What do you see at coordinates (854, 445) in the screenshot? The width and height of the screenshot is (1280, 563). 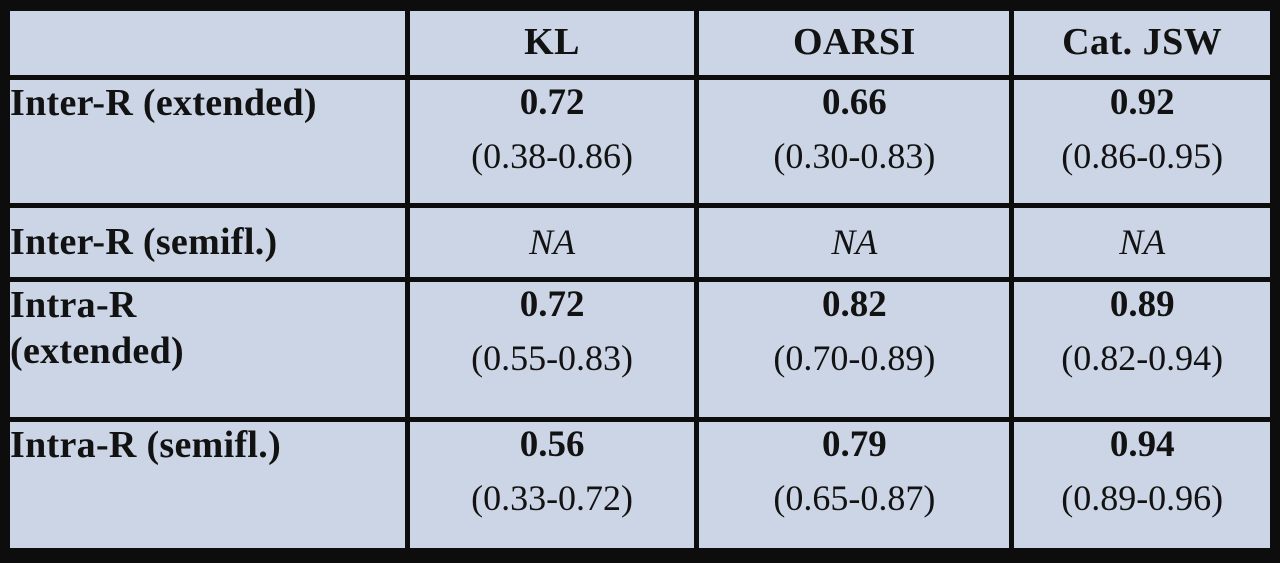 I see `cell-value: 0.79` at bounding box center [854, 445].